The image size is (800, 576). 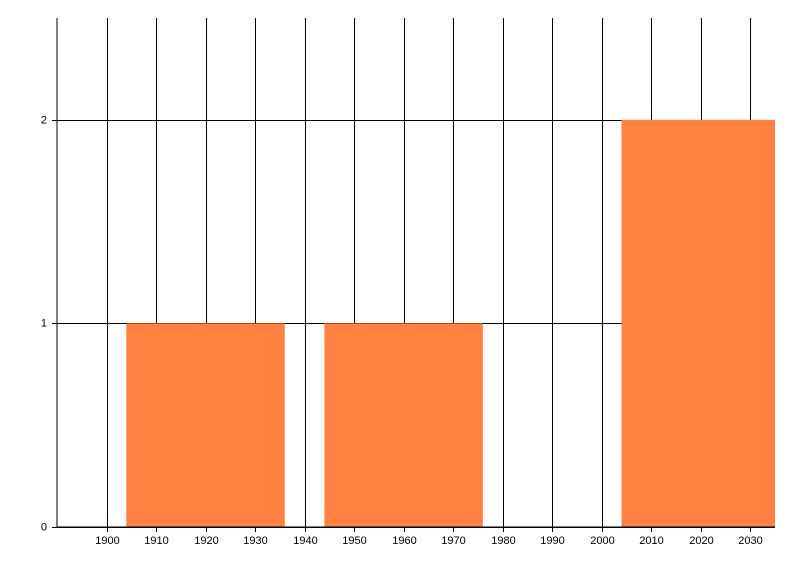 What do you see at coordinates (701, 541) in the screenshot?
I see `x-tick-label: 2020` at bounding box center [701, 541].